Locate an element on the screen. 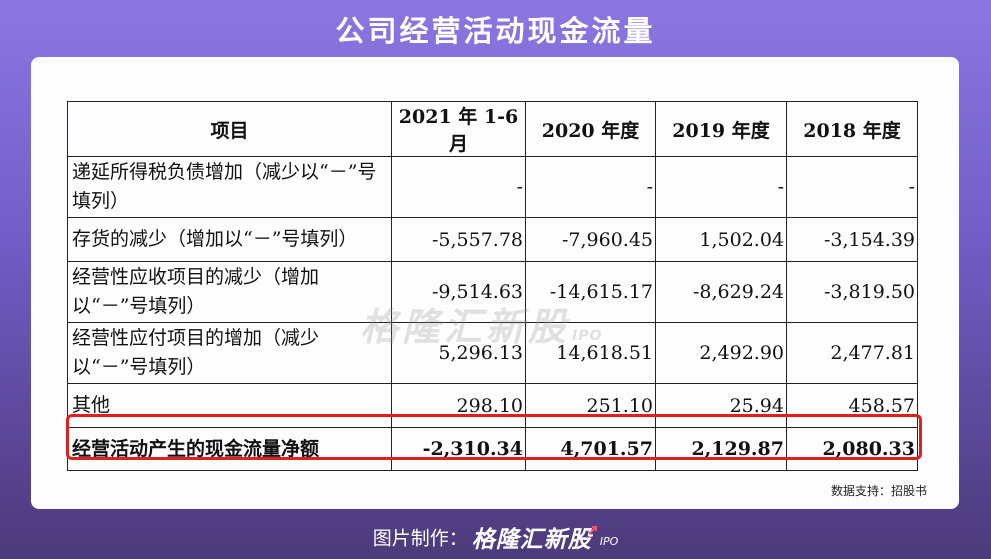  cell-value: 4,701.57 is located at coordinates (590, 449).